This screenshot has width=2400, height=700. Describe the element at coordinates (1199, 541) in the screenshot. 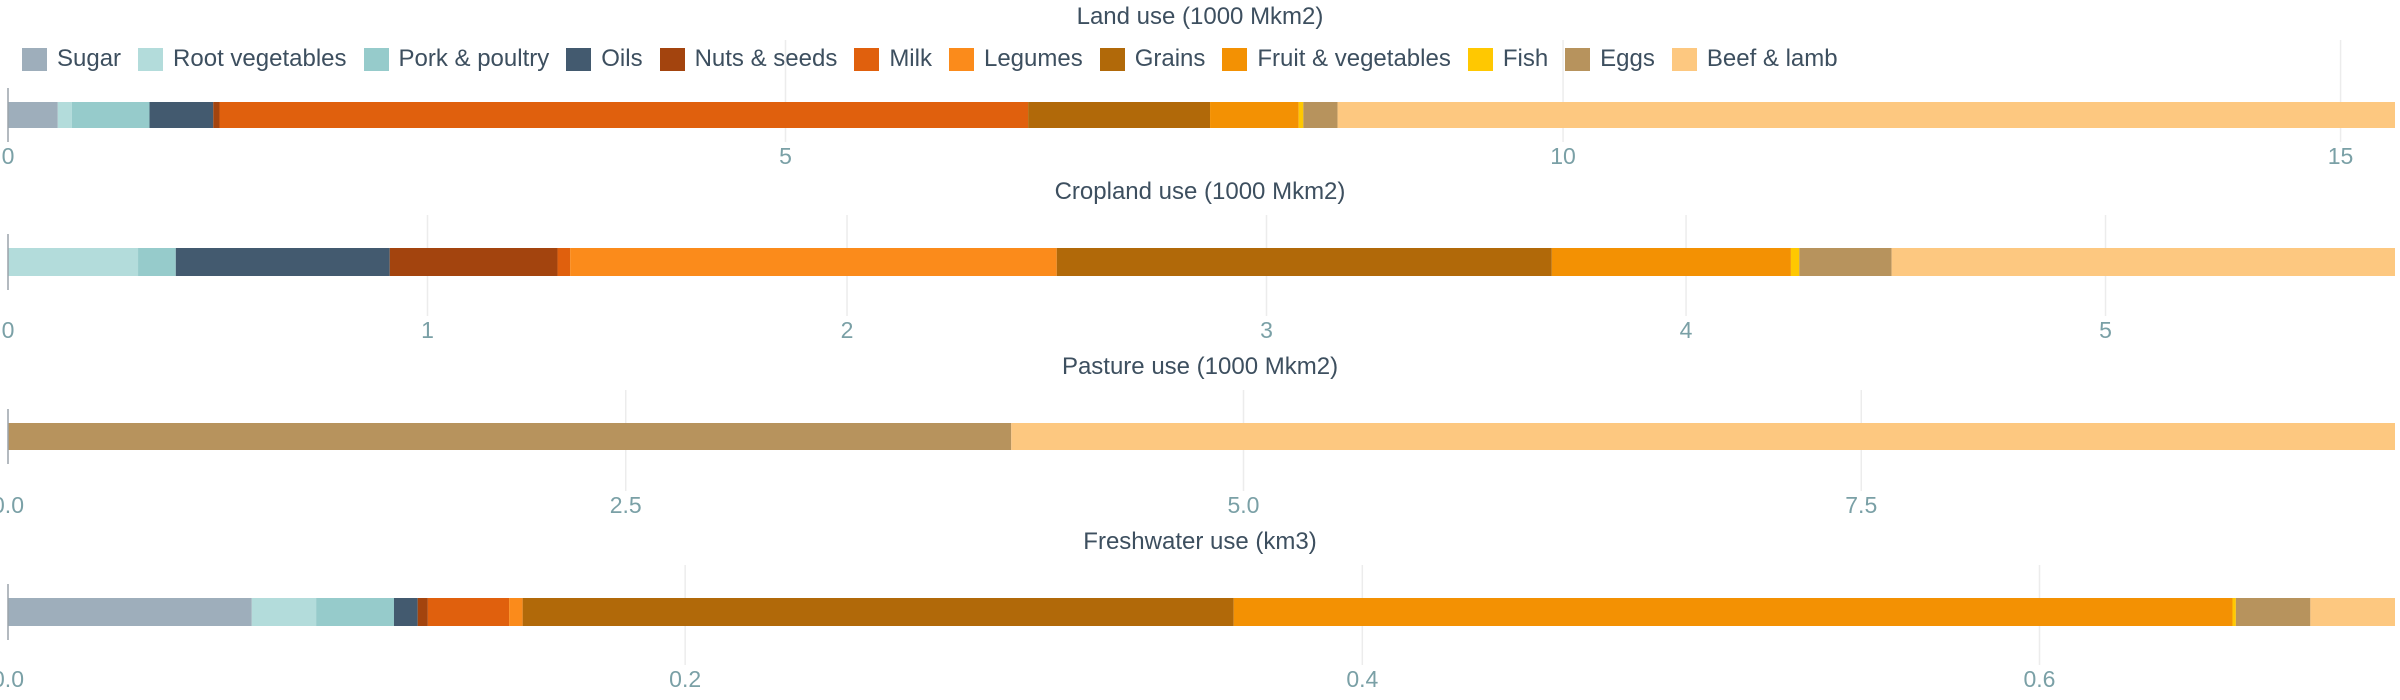

I see `chart-title: Freshwater use (km3)` at that location.